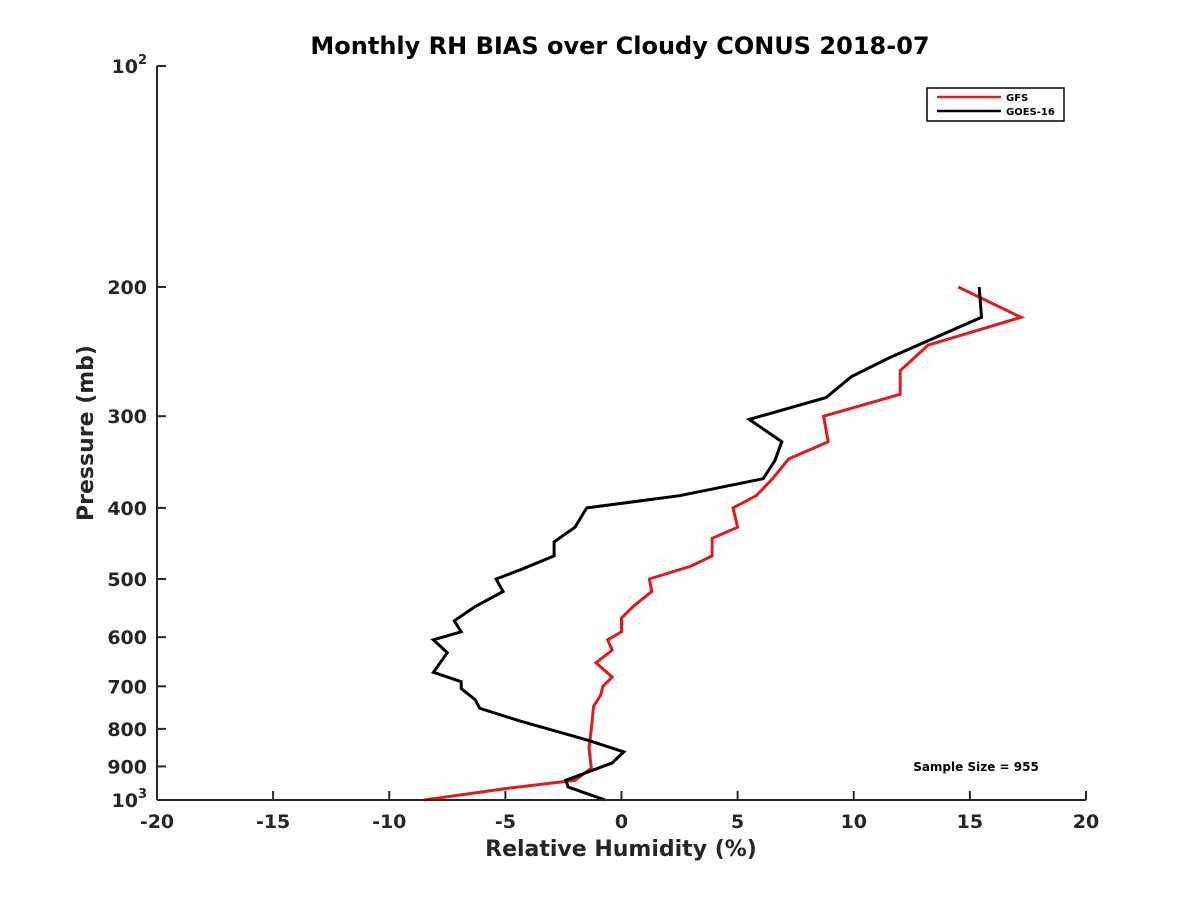 This screenshot has height=900, width=1200. I want to click on y-tick-label: 10², so click(130, 65).